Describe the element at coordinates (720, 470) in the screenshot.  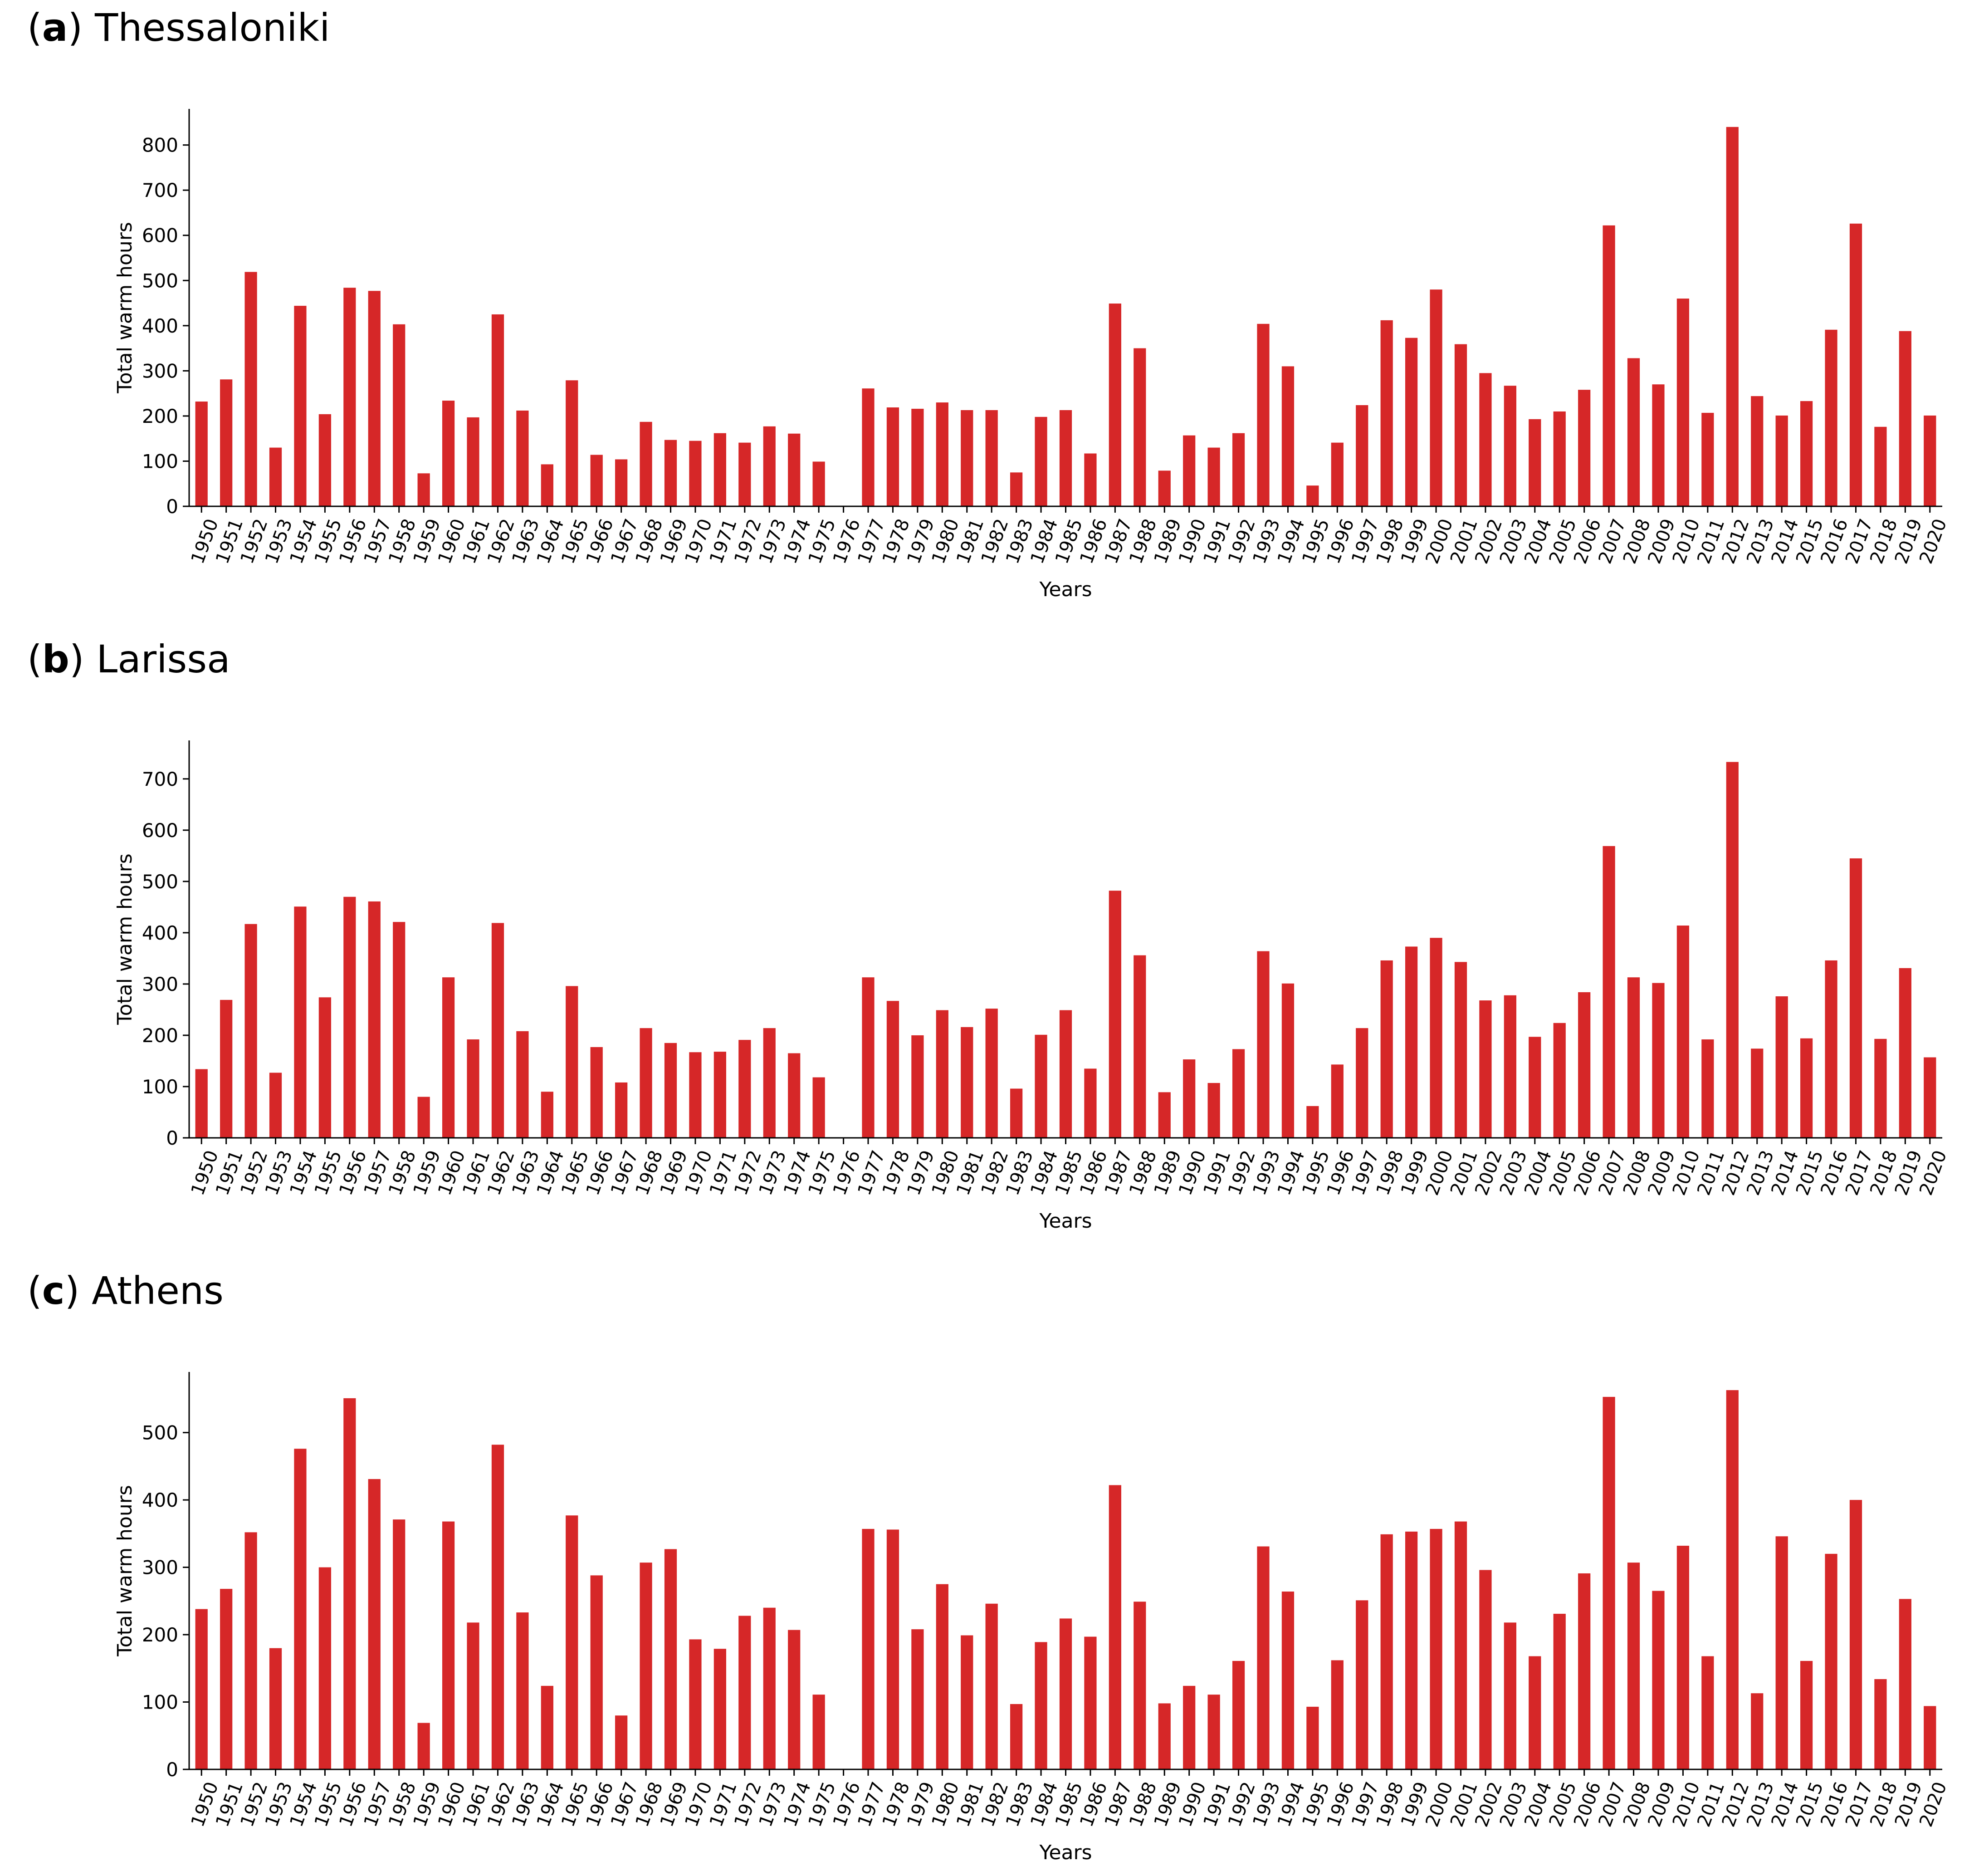
I see `bar-1971` at that location.